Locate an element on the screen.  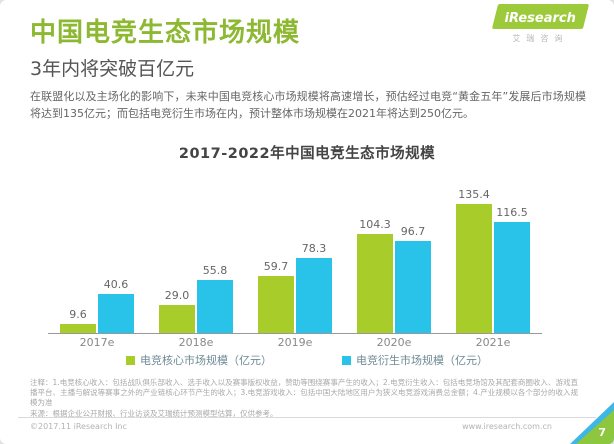
iresearch-logo-mark: iResearch is located at coordinates (540, 16).